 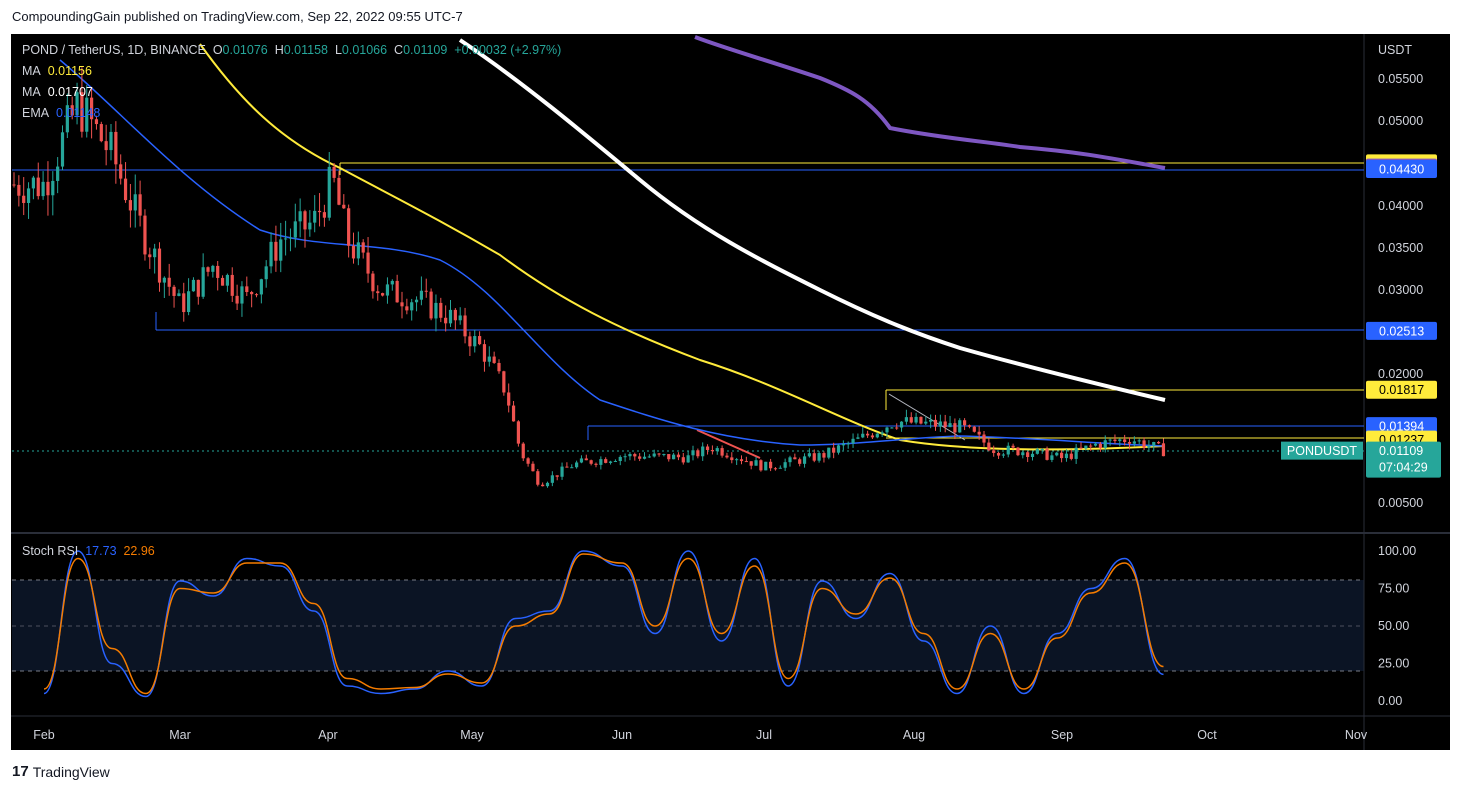 What do you see at coordinates (927, 417) in the screenshot?
I see `trendline-white` at bounding box center [927, 417].